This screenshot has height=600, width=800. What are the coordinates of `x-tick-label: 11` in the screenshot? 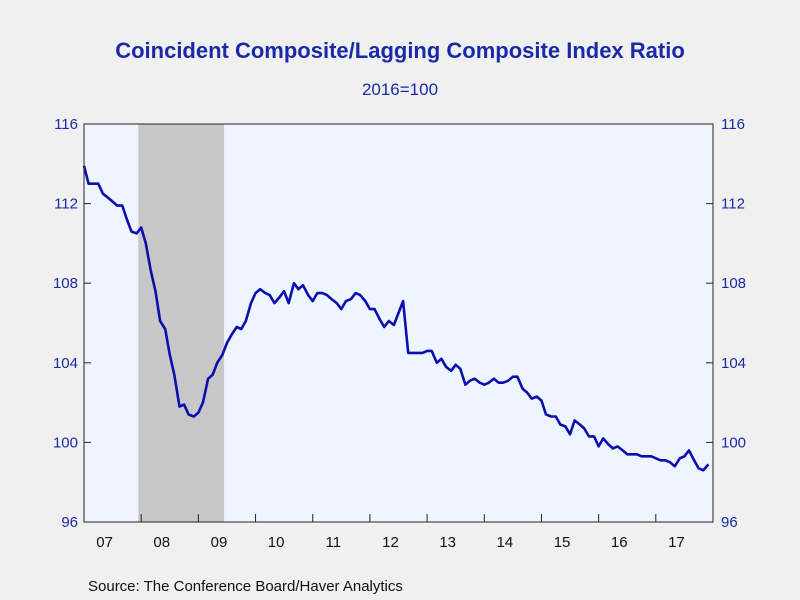 It's located at (334, 542).